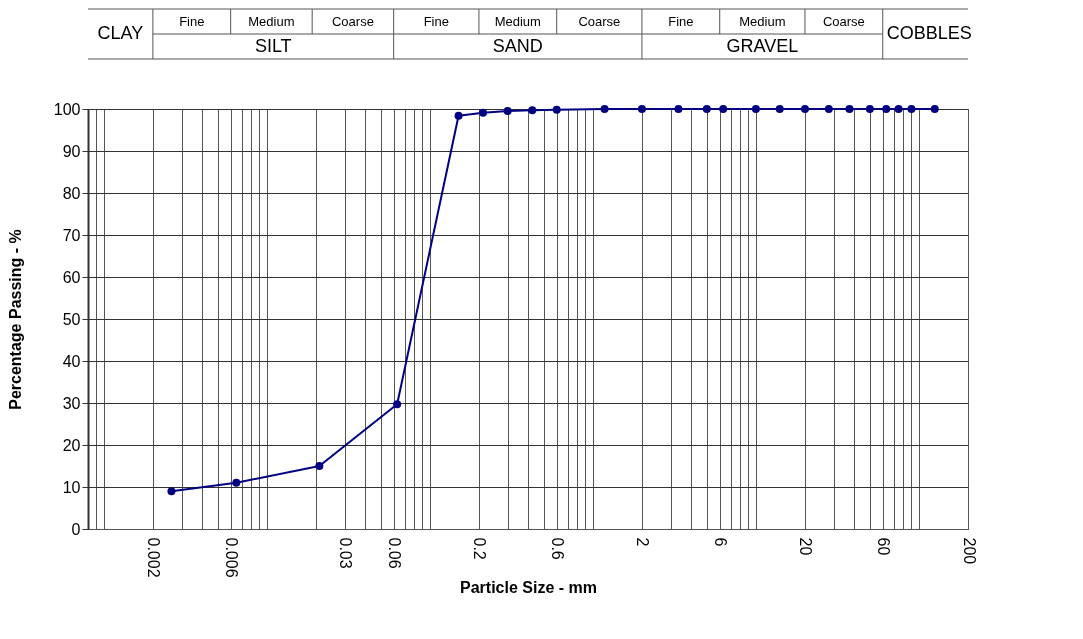 This screenshot has width=1083, height=639. What do you see at coordinates (762, 45) in the screenshot?
I see `text: GRAVEL` at bounding box center [762, 45].